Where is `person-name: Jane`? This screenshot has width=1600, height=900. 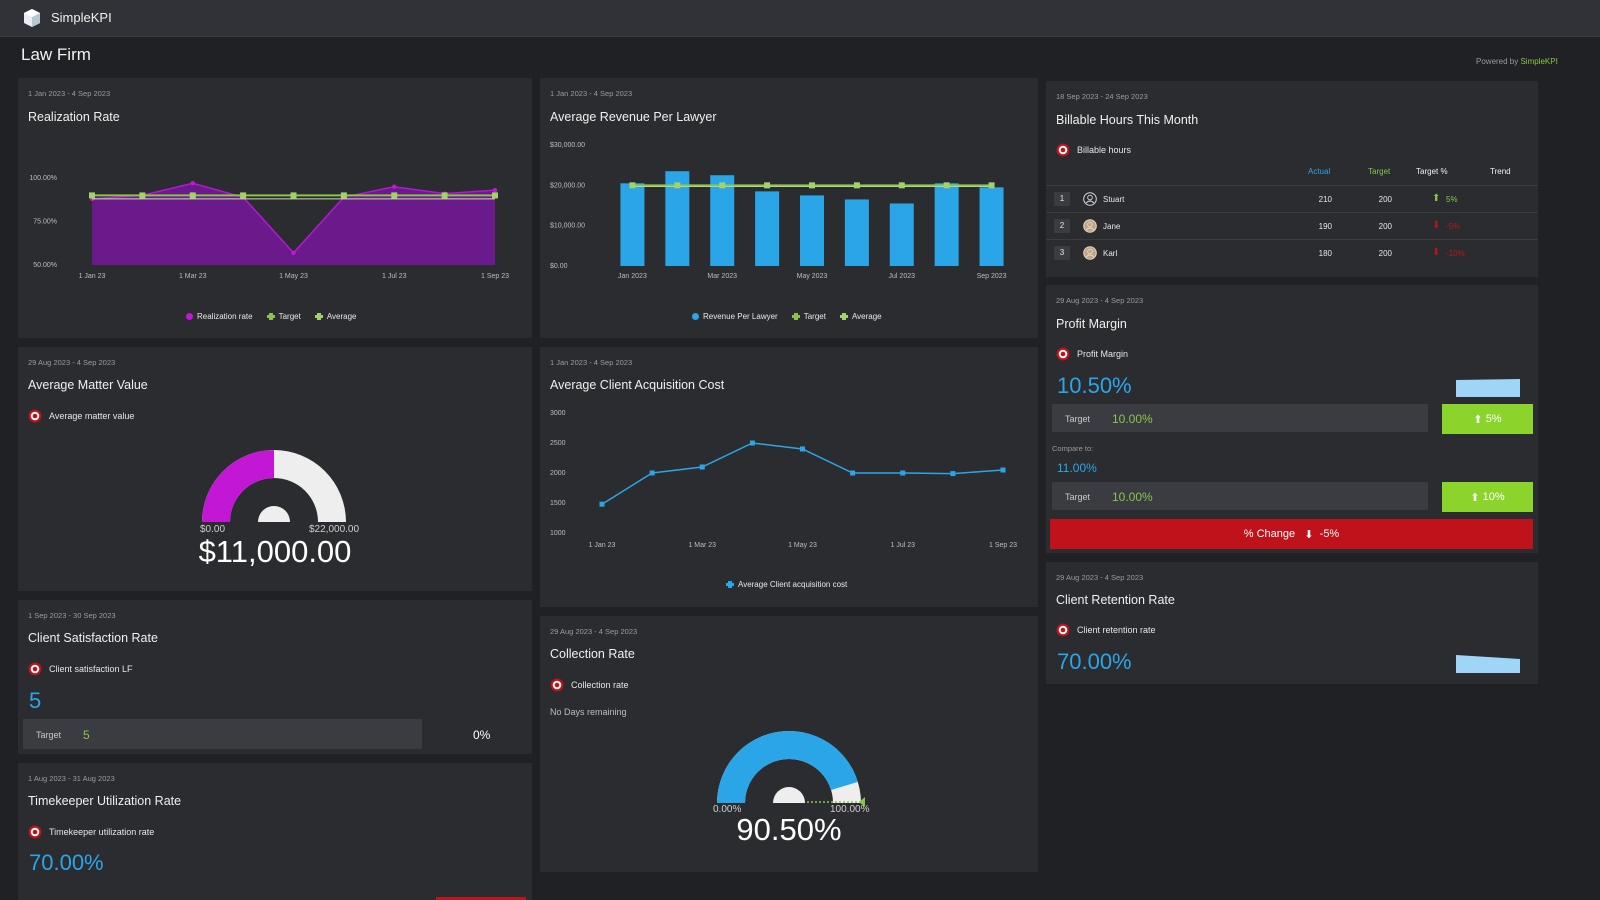 person-name: Jane is located at coordinates (1112, 226).